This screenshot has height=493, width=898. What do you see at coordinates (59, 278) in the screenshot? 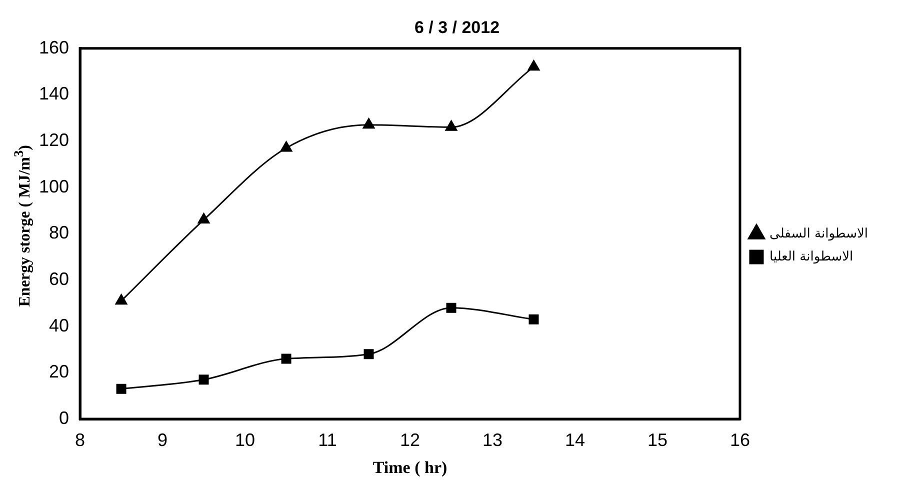
I see `y-tick-label: 60` at bounding box center [59, 278].